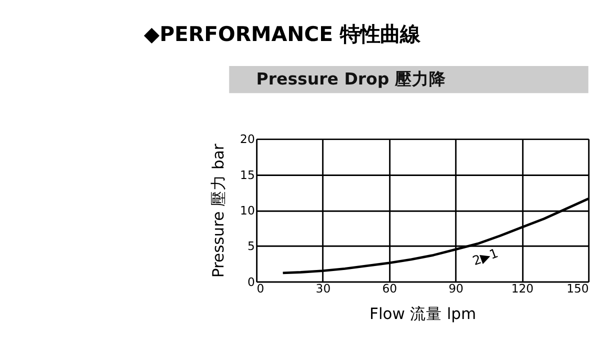 This screenshot has height=350, width=600. What do you see at coordinates (456, 289) in the screenshot?
I see `x-tick-label: 90` at bounding box center [456, 289].